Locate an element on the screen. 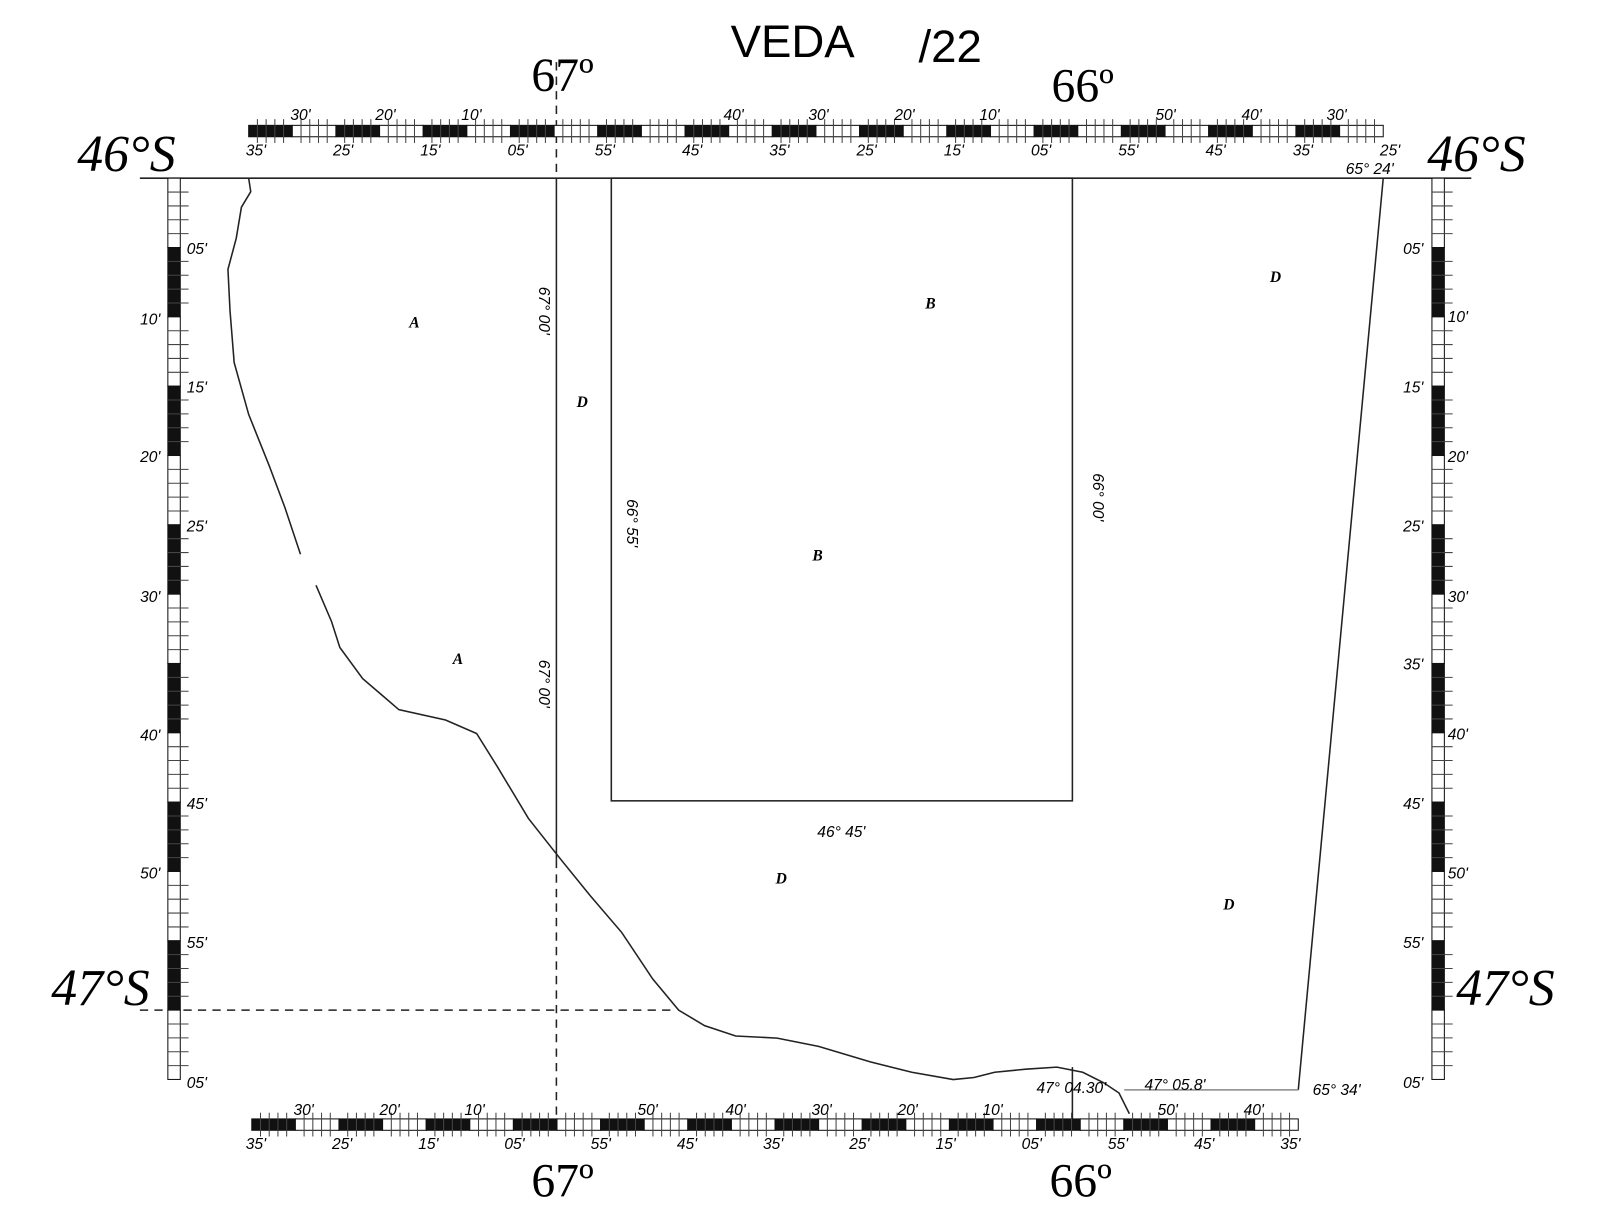 This screenshot has height=1208, width=1606. scale-label: 45' is located at coordinates (1215, 150).